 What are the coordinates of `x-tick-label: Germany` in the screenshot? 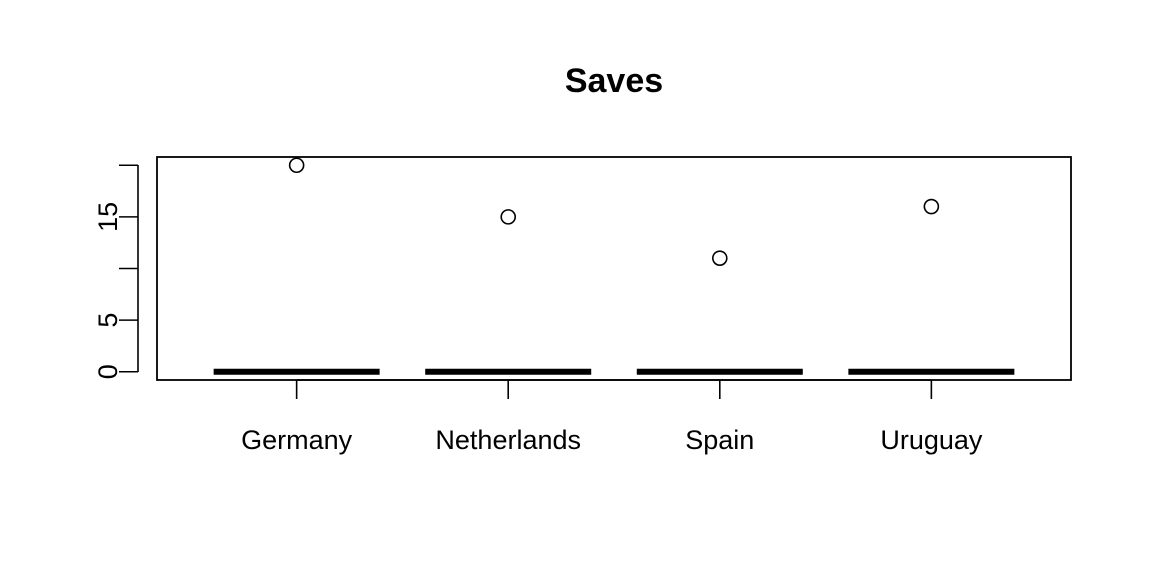 It's located at (297, 440).